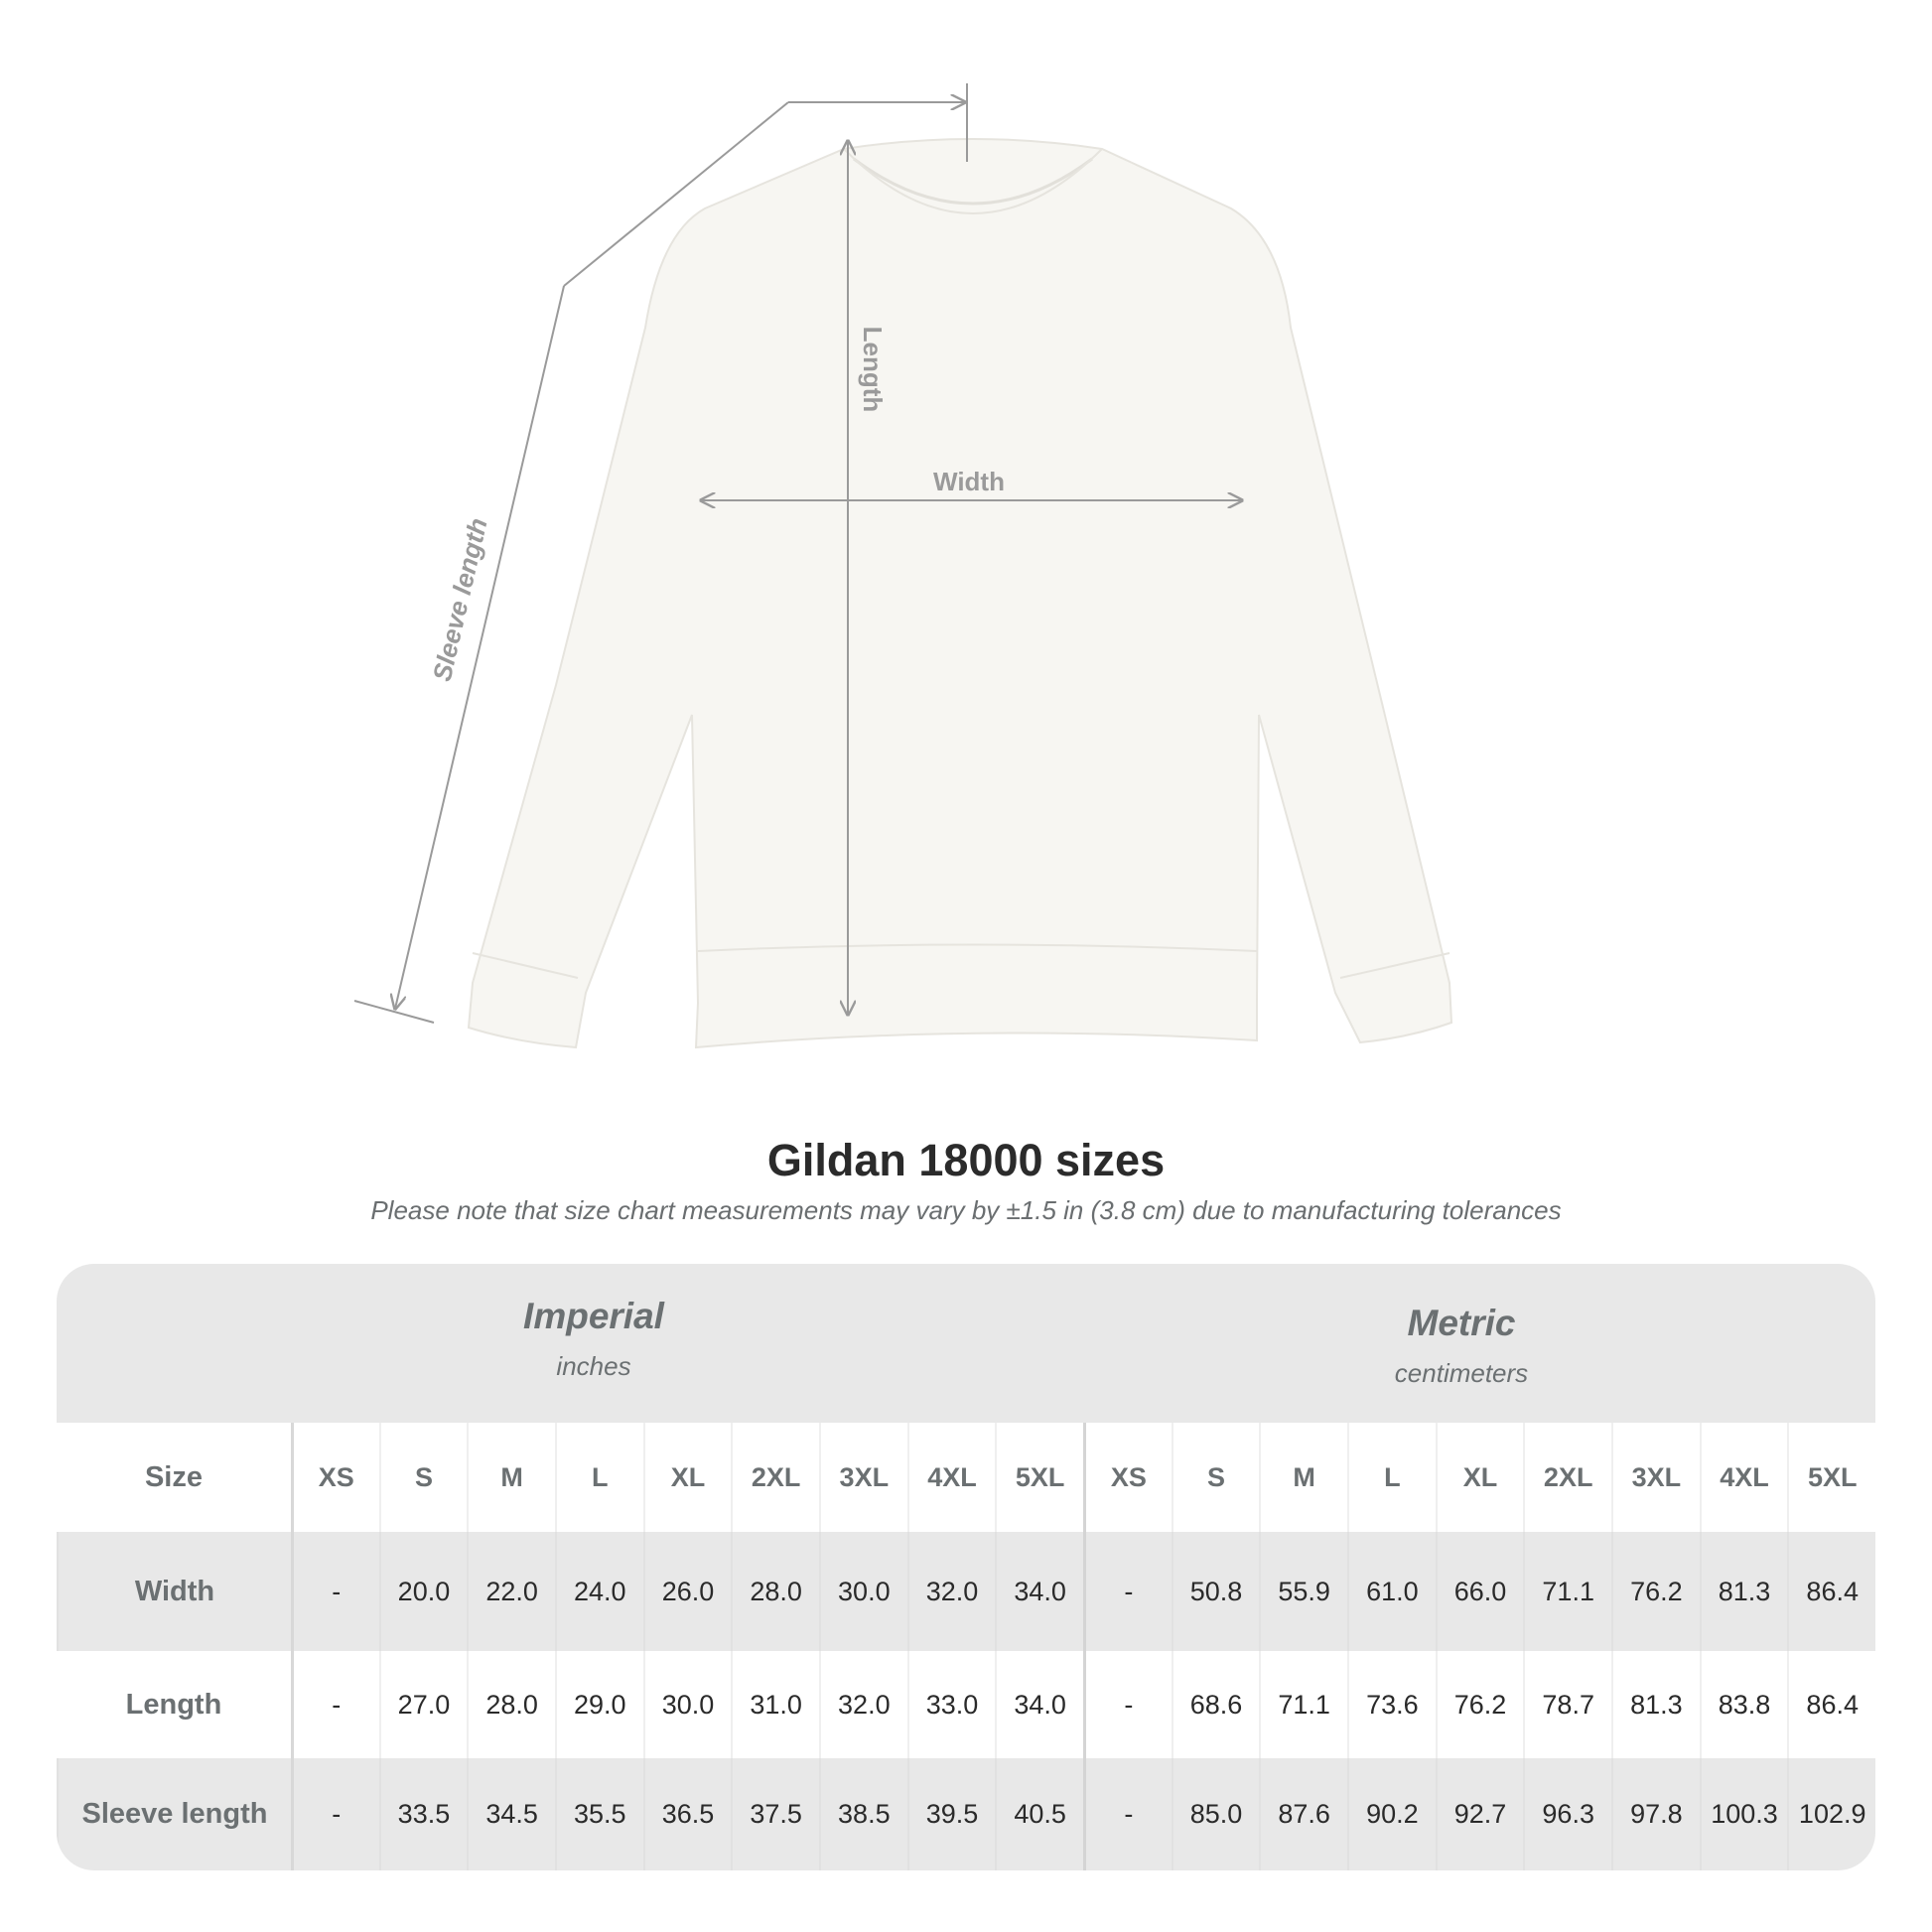 The image size is (1932, 1932). Describe the element at coordinates (598, 1592) in the screenshot. I see `value-cell-imperial: 24.0` at that location.